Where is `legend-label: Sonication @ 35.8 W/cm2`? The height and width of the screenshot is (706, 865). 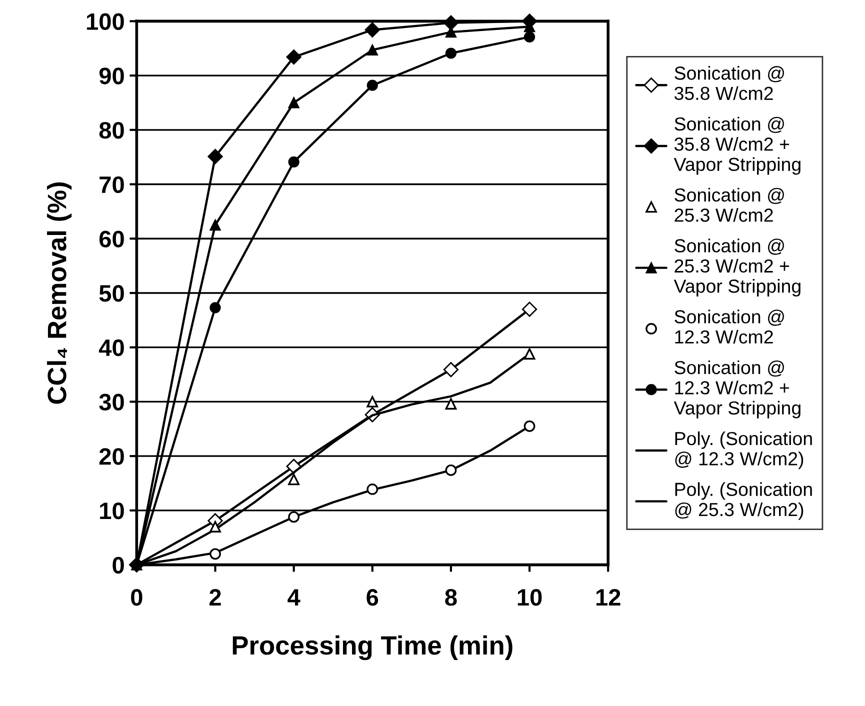 legend-label: Sonication @ 35.8 W/cm2 is located at coordinates (729, 83).